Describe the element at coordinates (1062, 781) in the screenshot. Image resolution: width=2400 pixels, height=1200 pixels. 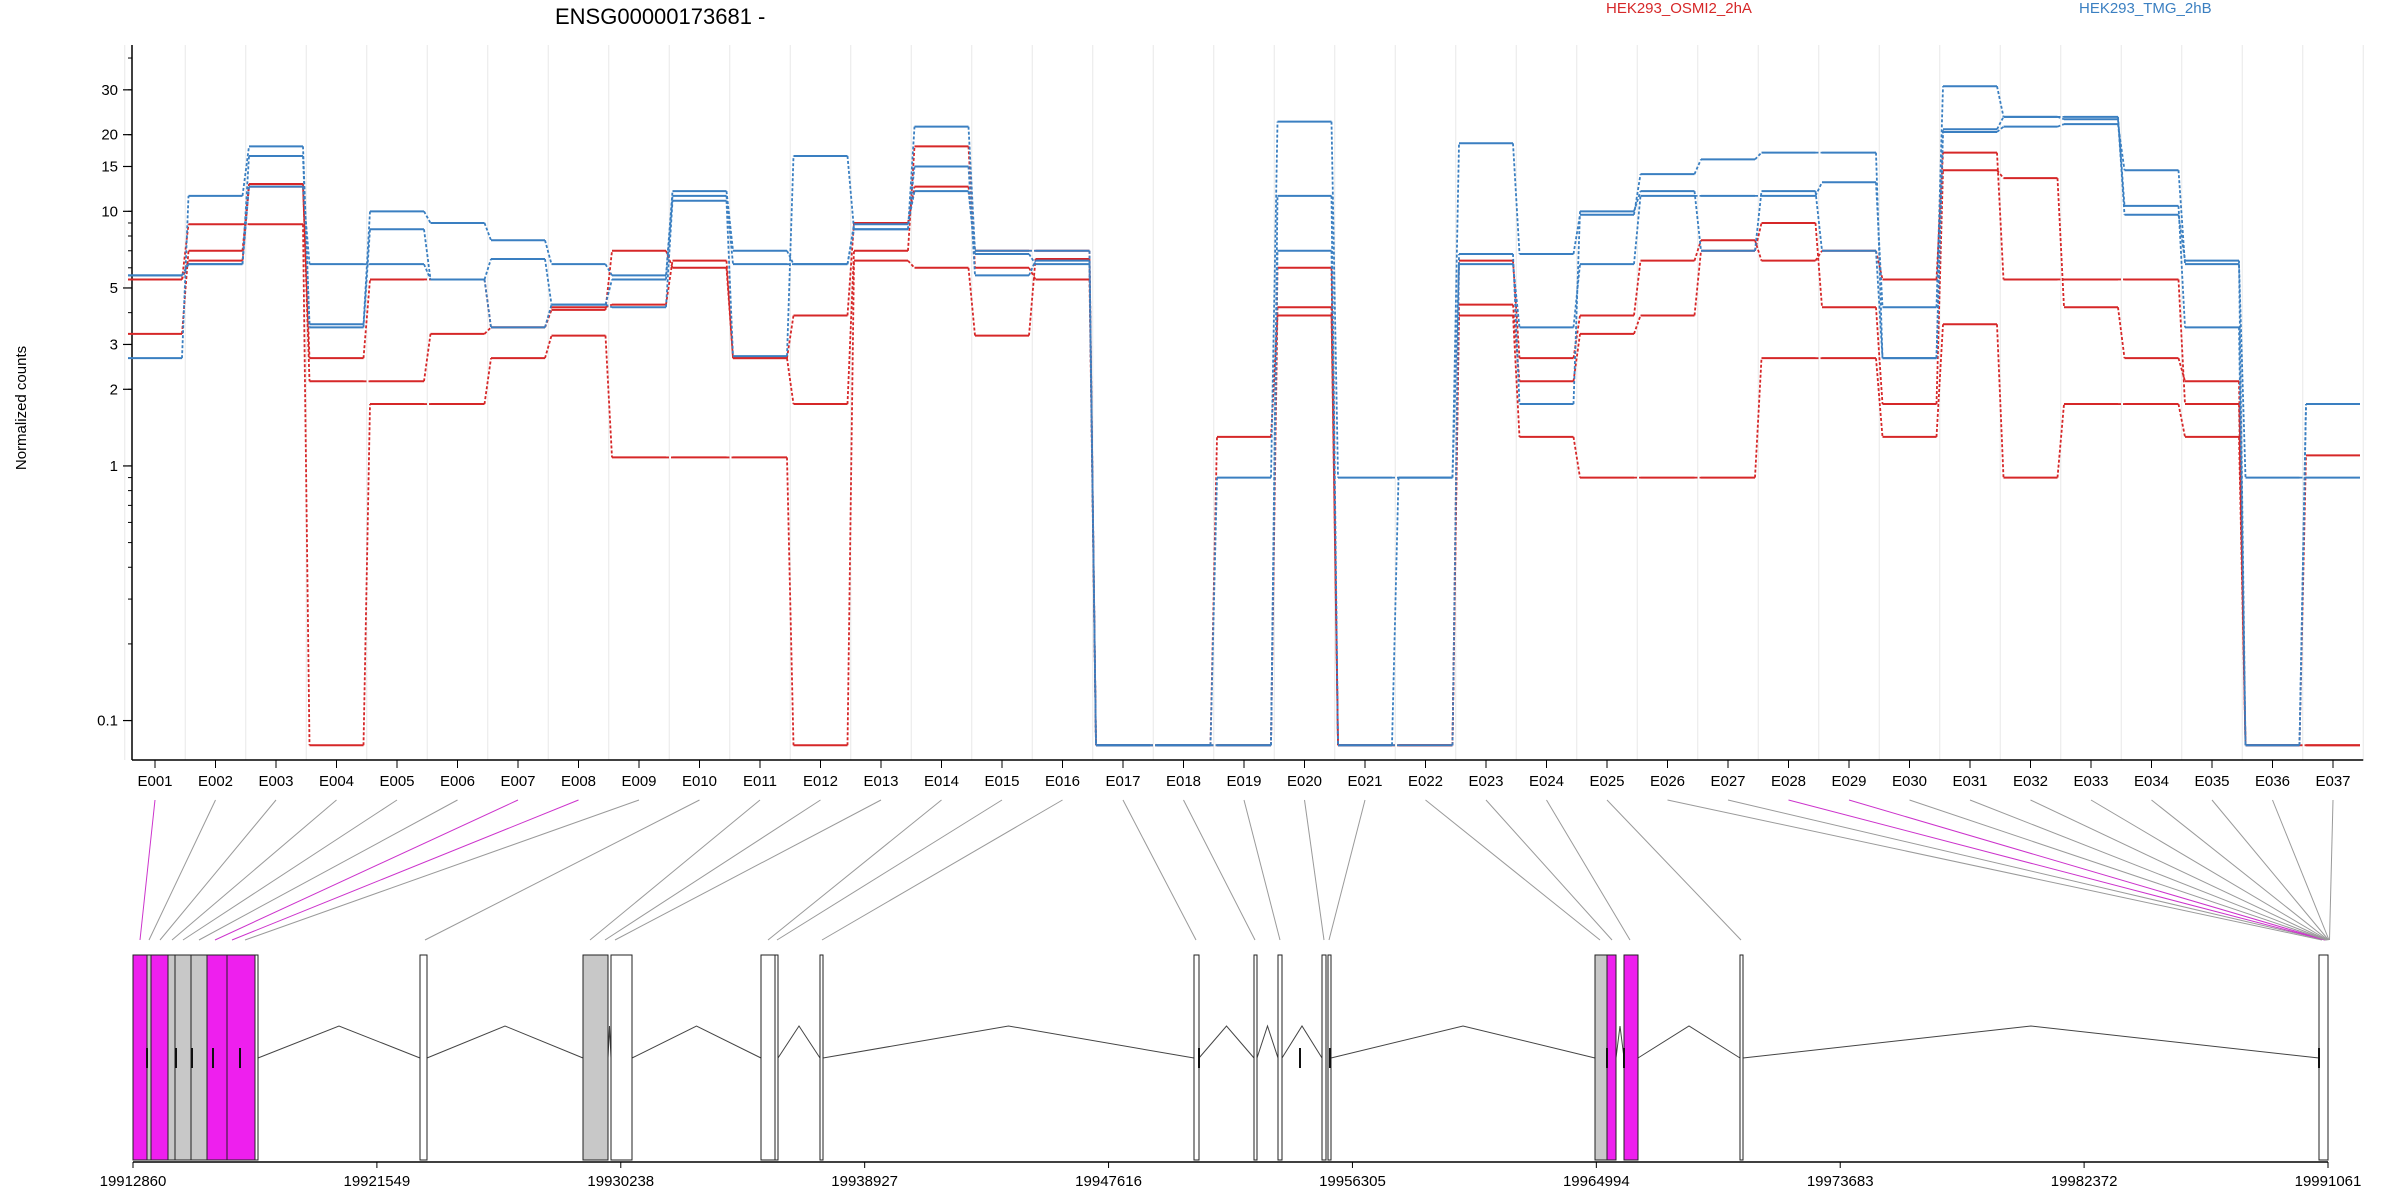
I see `x-tick-label: E016` at that location.